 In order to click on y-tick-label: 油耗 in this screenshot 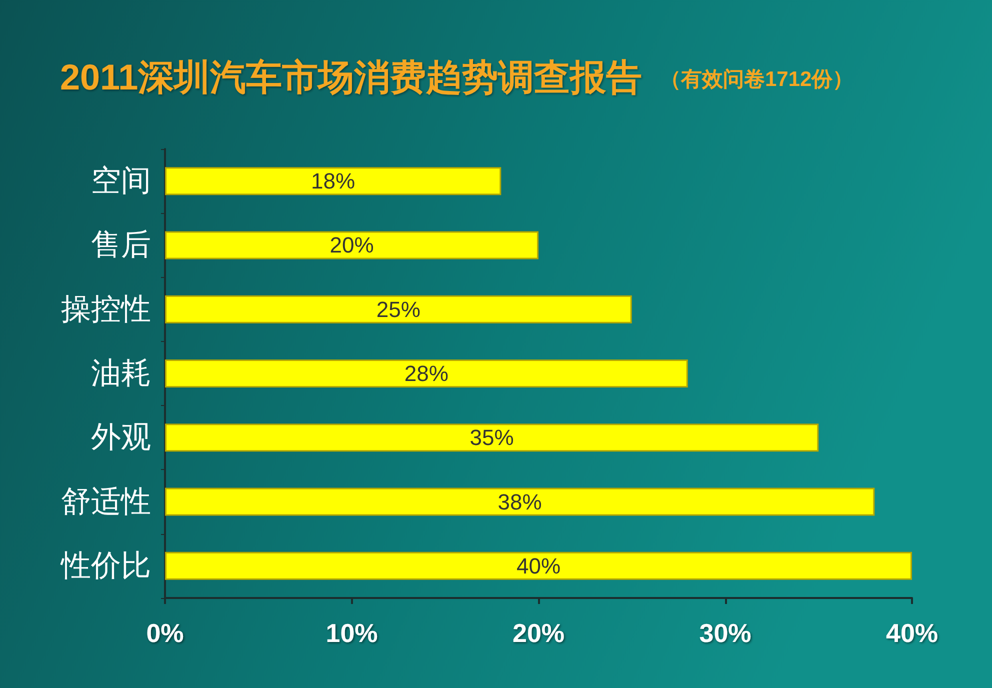, I will do `click(121, 373)`.